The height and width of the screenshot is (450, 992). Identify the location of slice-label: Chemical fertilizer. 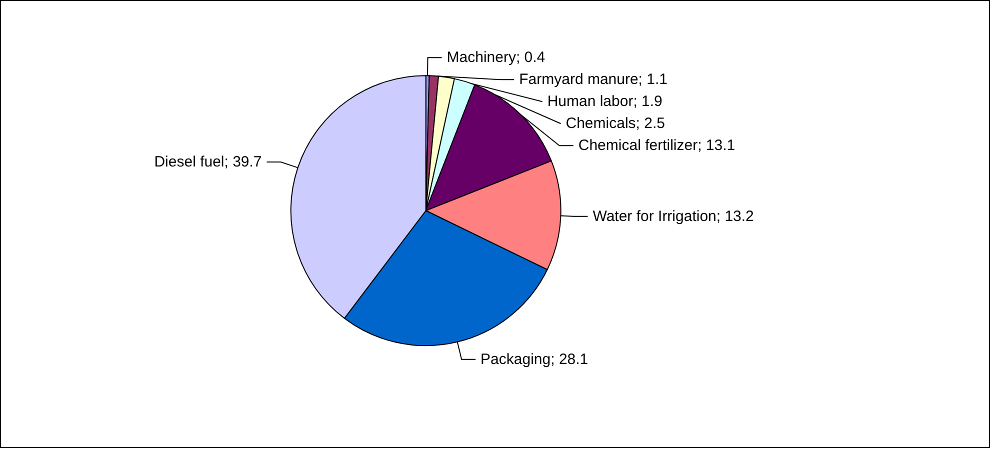
(638, 145).